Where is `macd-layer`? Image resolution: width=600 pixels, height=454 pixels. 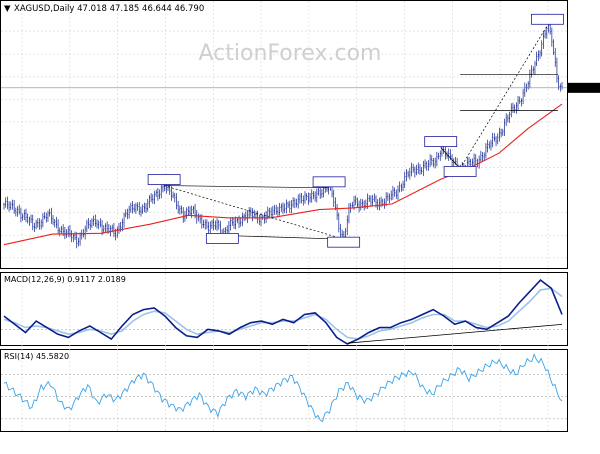 macd-layer is located at coordinates (284, 312).